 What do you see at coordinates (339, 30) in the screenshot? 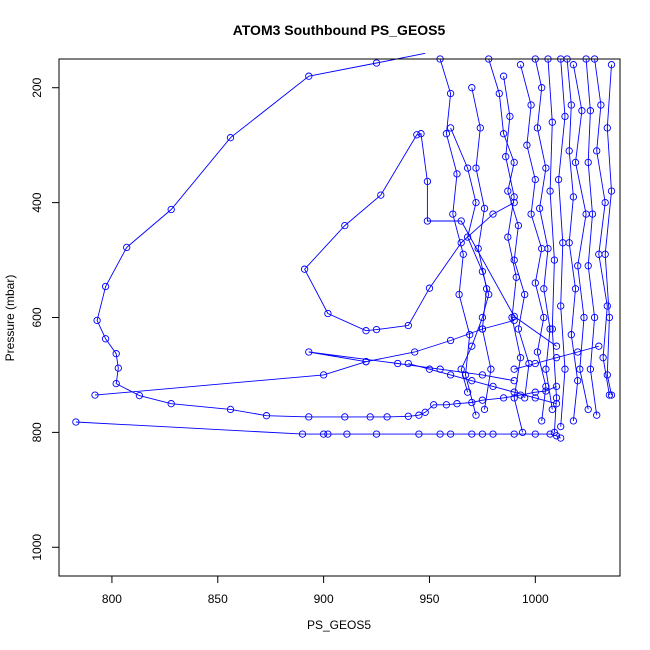
I see `chart-title: ATOM3 Southbound PS_GEOS5` at bounding box center [339, 30].